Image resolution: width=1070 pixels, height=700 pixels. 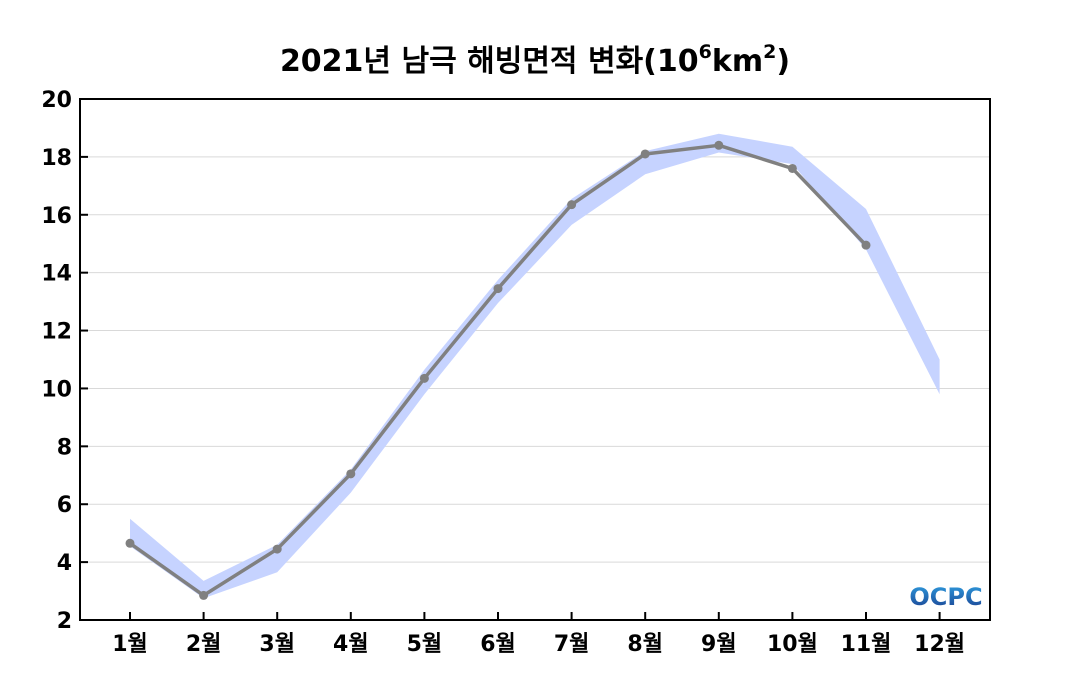 What do you see at coordinates (498, 644) in the screenshot?
I see `x-tick-label: 6월` at bounding box center [498, 644].